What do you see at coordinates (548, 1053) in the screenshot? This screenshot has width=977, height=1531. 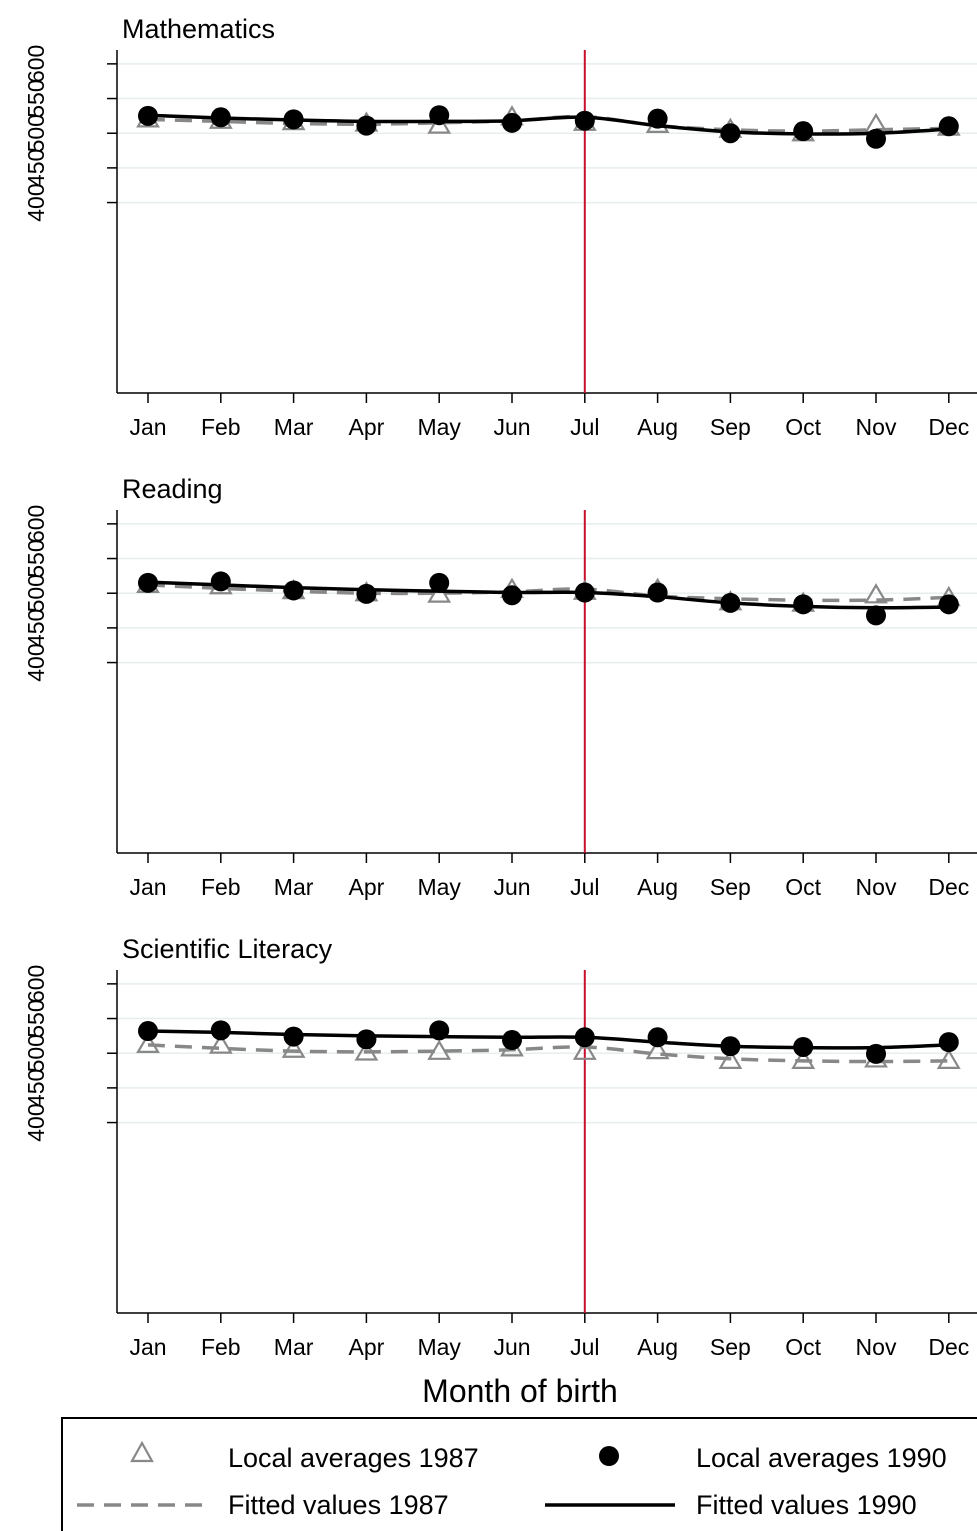 I see `fitted-line-1987` at bounding box center [548, 1053].